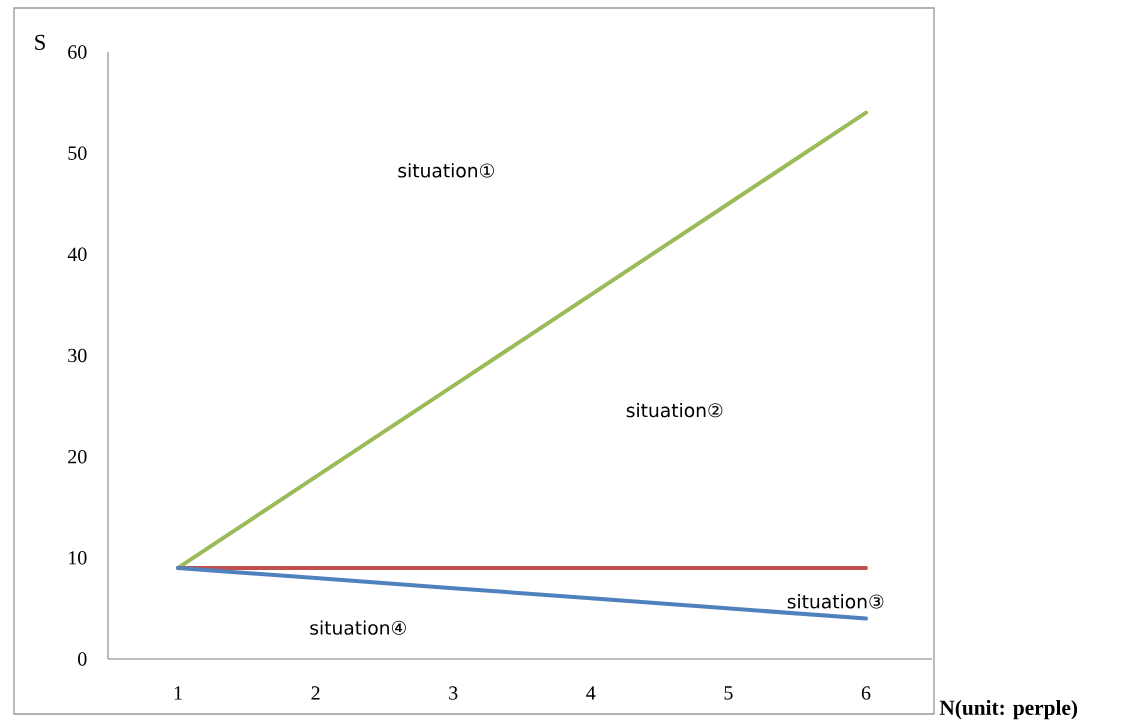  I want to click on y-tick-label: 30, so click(77, 355).